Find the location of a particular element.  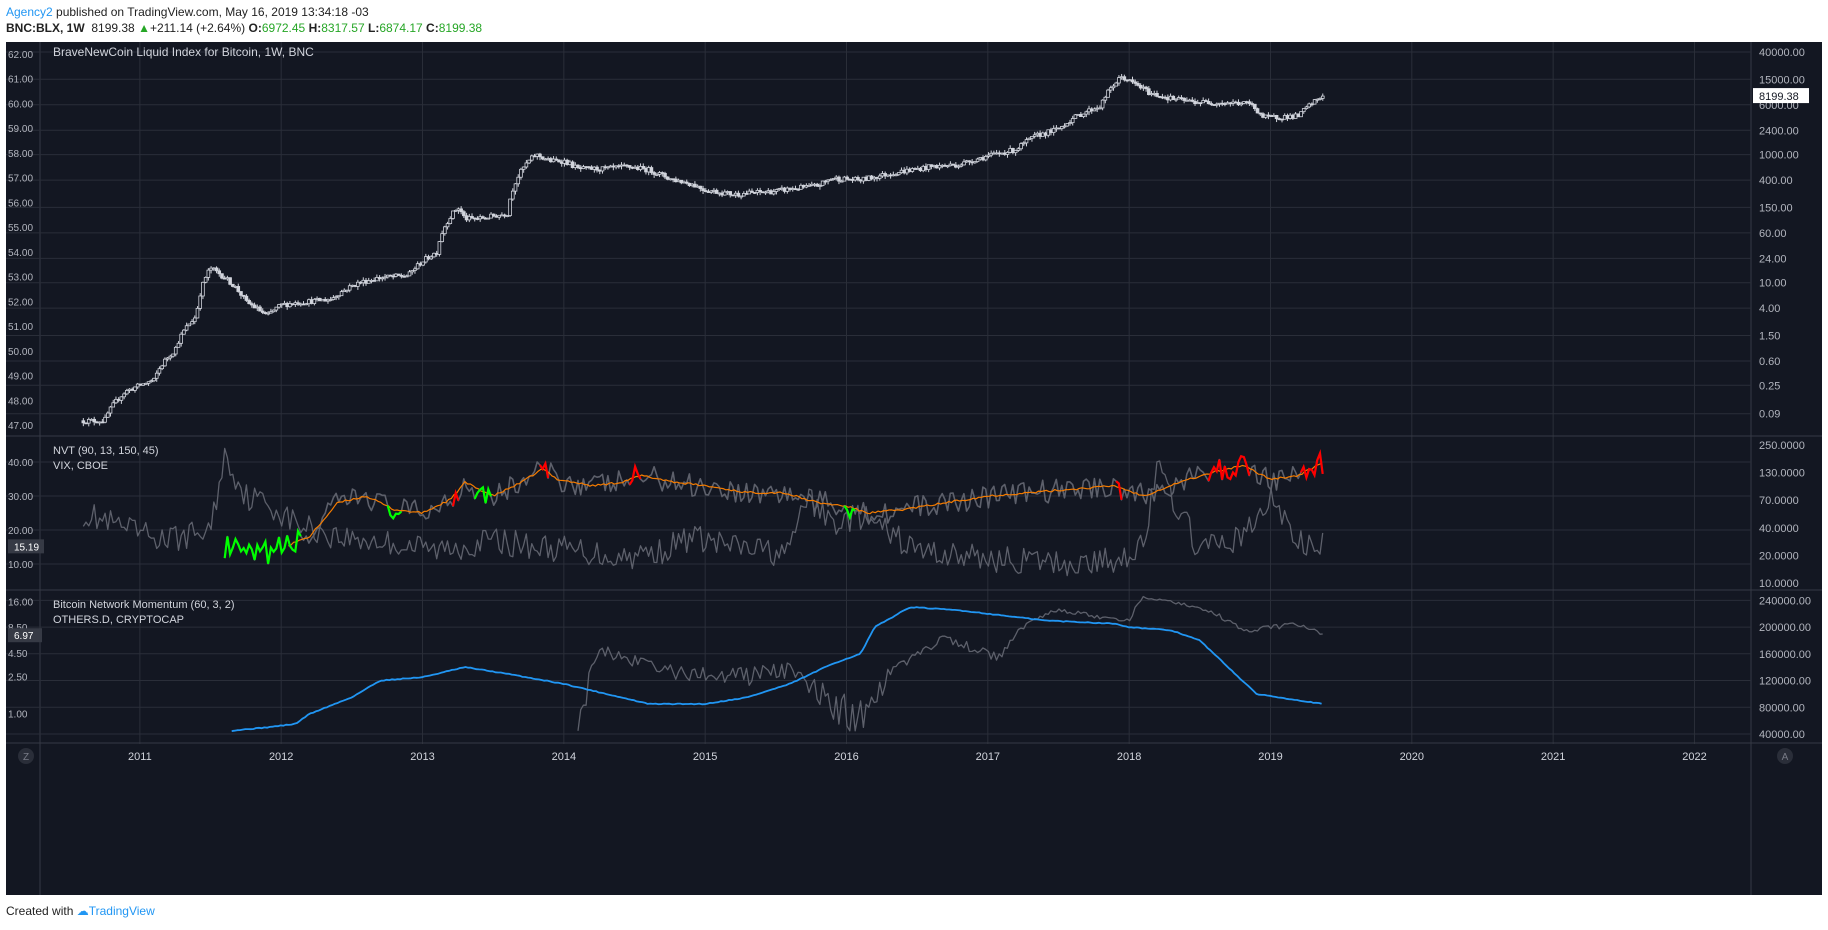

up-arrow-icon: ▲ is located at coordinates (144, 28).